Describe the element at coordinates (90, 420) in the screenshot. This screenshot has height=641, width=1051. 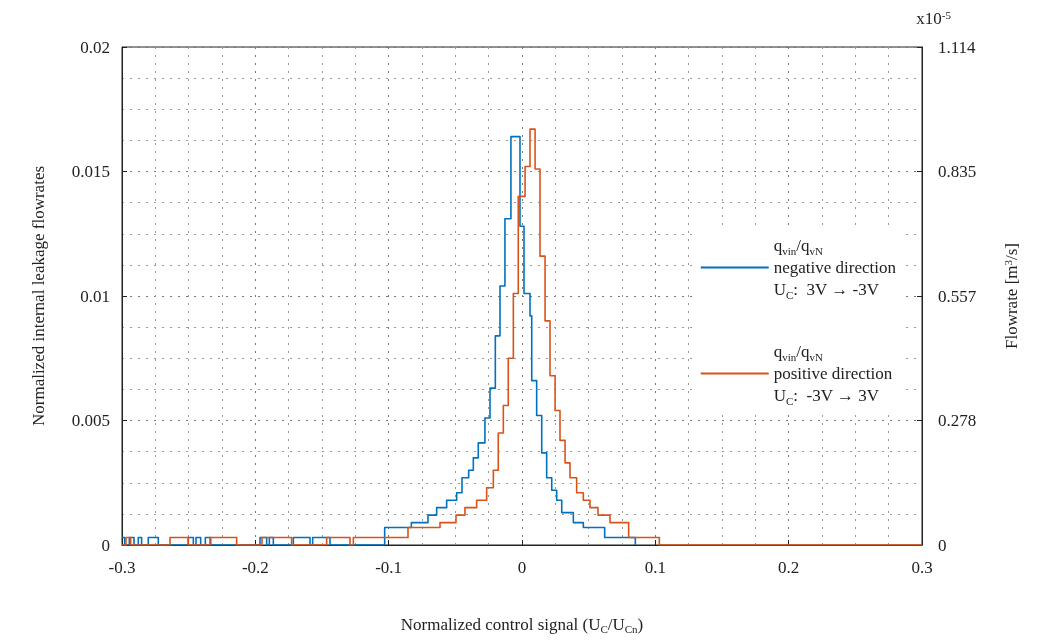
I see `y-tick-label: 0.005` at that location.